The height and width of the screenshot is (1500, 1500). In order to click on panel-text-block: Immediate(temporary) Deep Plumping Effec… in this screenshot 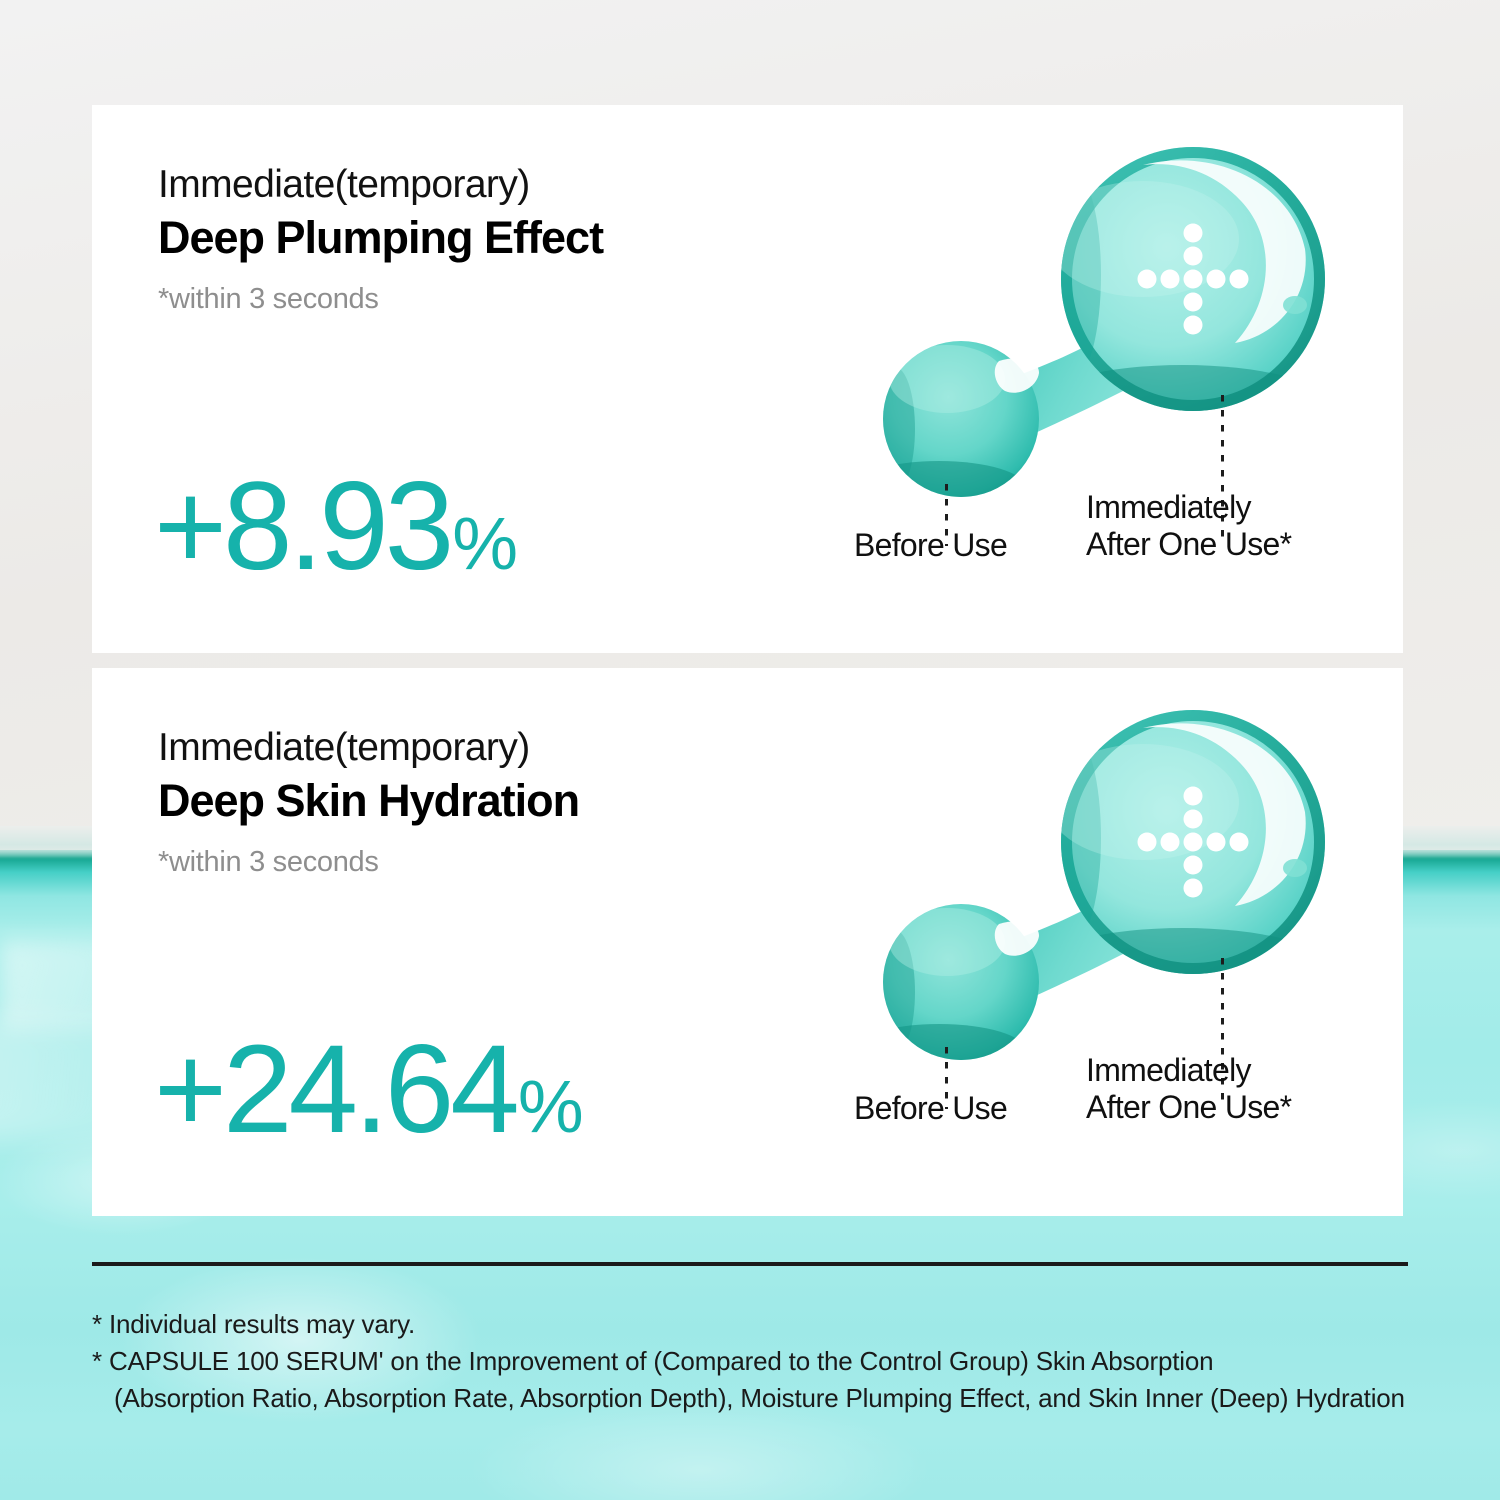, I will do `click(381, 239)`.